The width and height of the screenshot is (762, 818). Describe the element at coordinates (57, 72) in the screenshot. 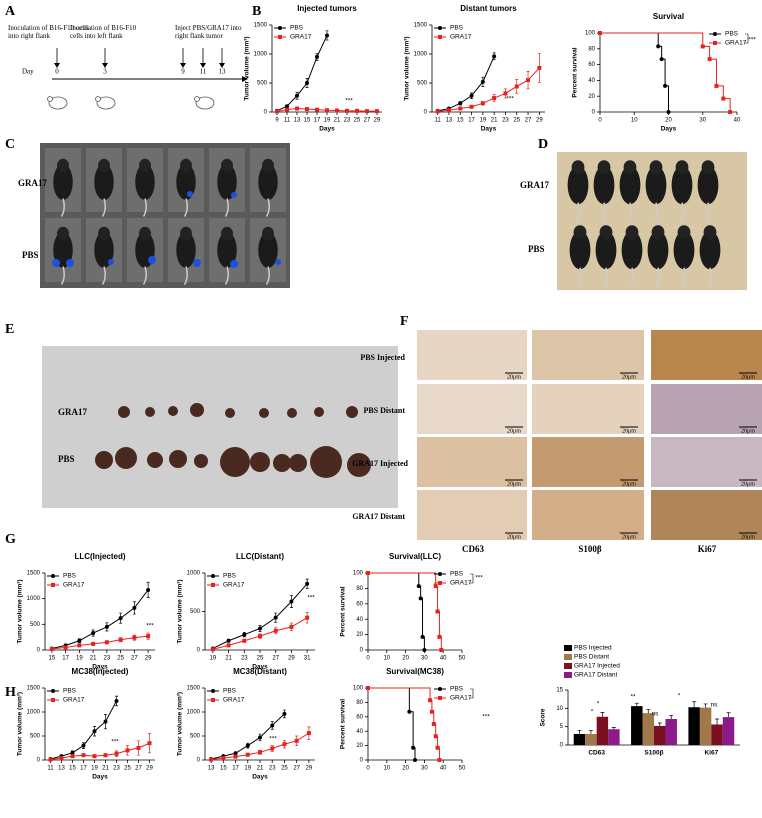

I see `day: 0` at that location.